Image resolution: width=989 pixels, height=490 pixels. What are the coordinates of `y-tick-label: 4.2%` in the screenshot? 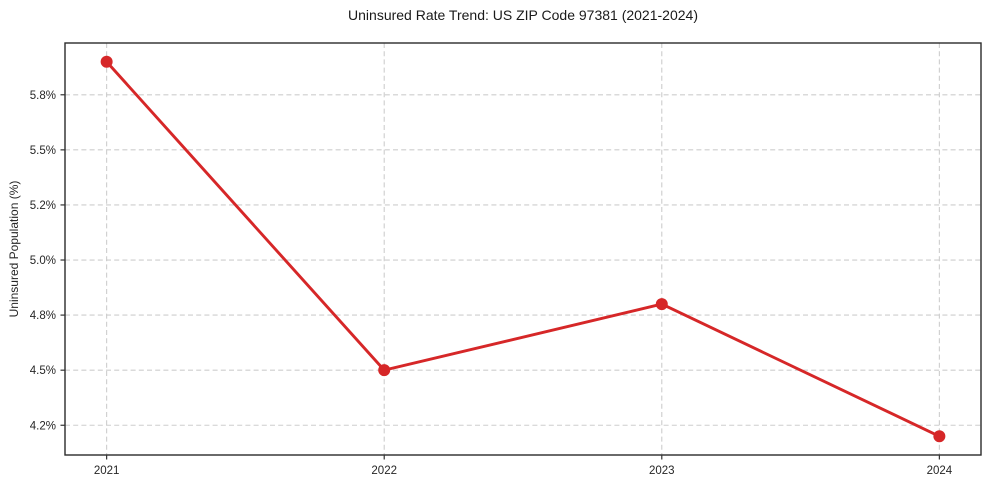 It's located at (43, 426).